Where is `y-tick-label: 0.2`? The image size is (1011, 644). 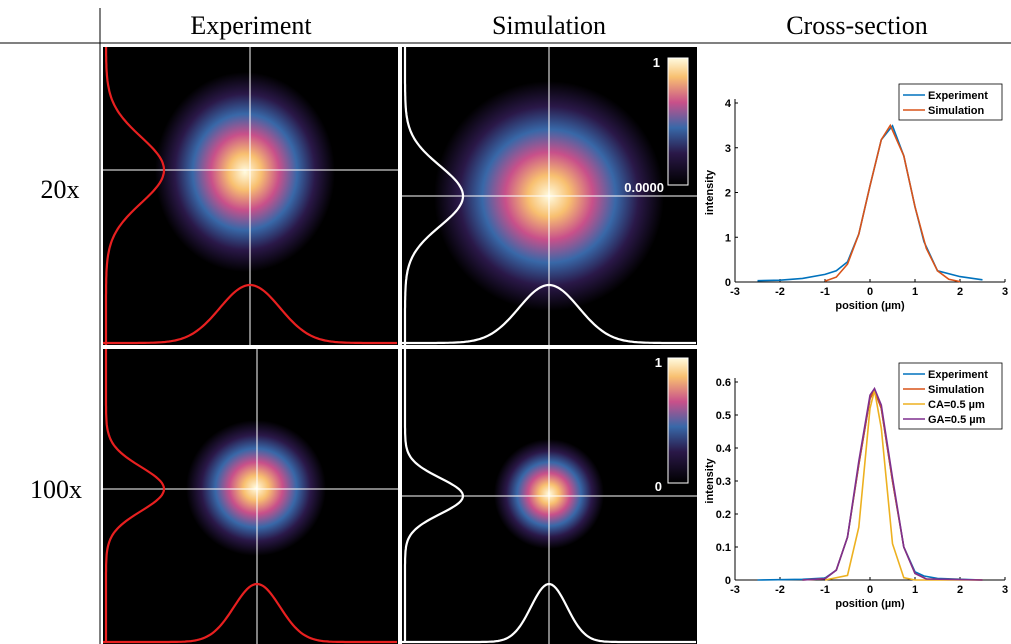
y-tick-label: 0.2 is located at coordinates (723, 515).